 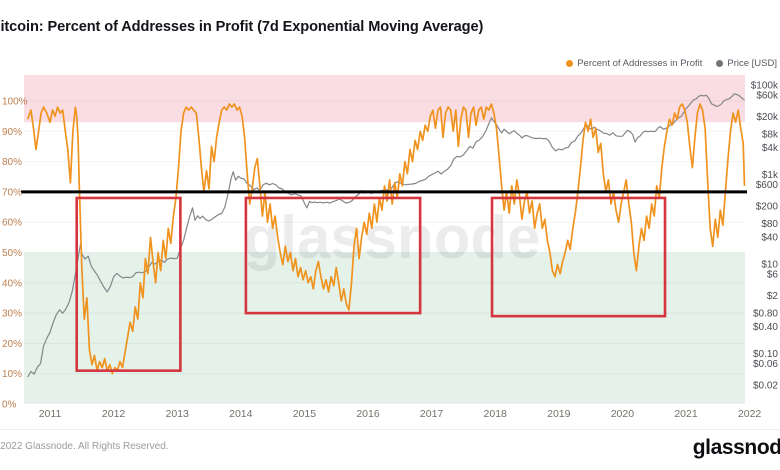 I want to click on left-axis-tick-80%: 80%, so click(x=12, y=162).